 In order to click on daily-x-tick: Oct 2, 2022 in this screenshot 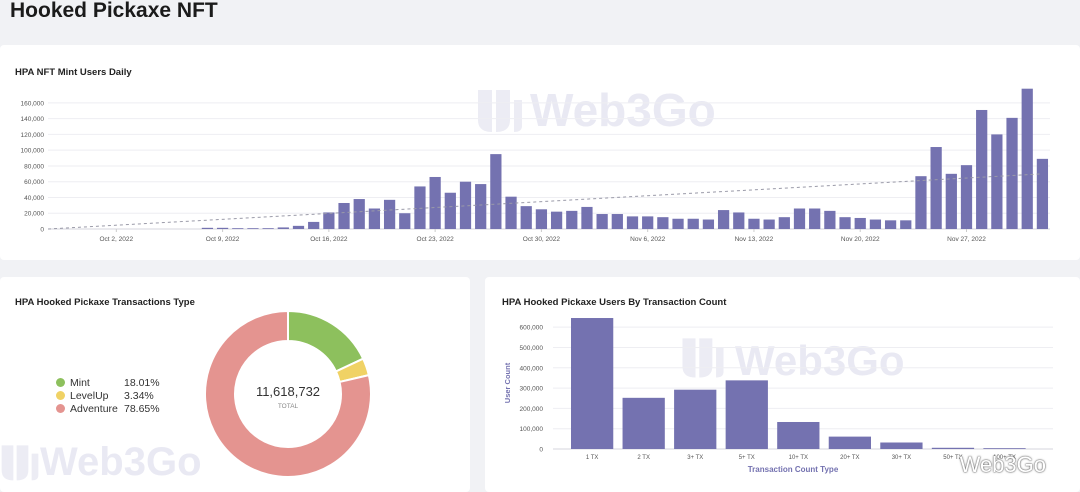, I will do `click(117, 239)`.